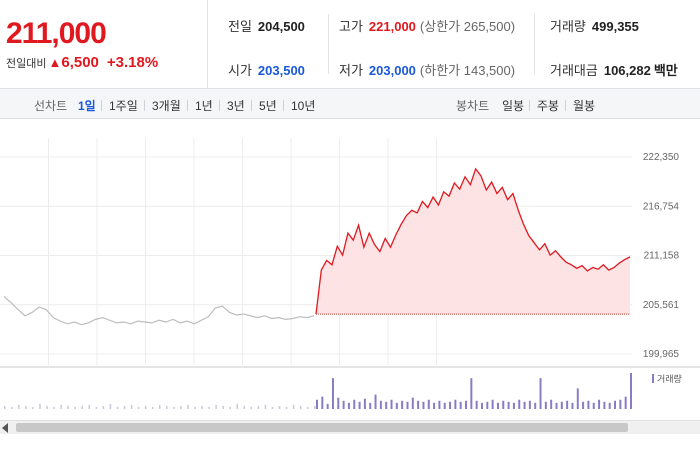 Image resolution: width=700 pixels, height=450 pixels. Describe the element at coordinates (661, 354) in the screenshot. I see `y-tick-label: 199,965` at that location.